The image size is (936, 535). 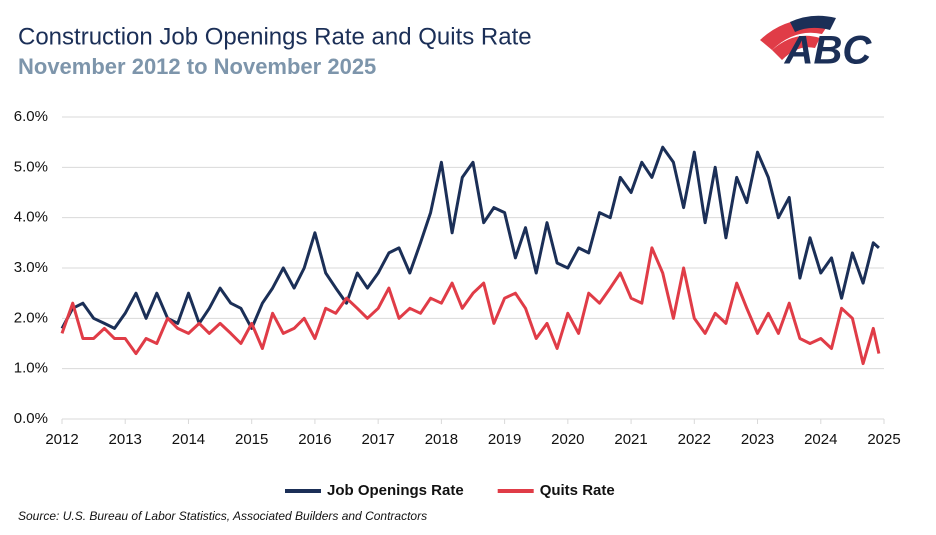 What do you see at coordinates (31, 217) in the screenshot?
I see `y-tick-label: 4.0%` at bounding box center [31, 217].